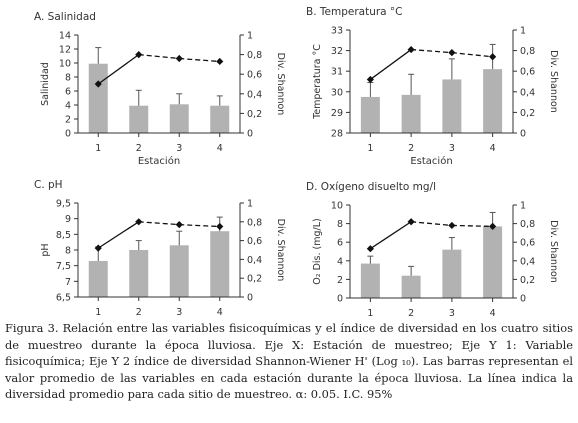 The width and height of the screenshot is (578, 423). I want to click on y-tick-label: 12, so click(65, 50).